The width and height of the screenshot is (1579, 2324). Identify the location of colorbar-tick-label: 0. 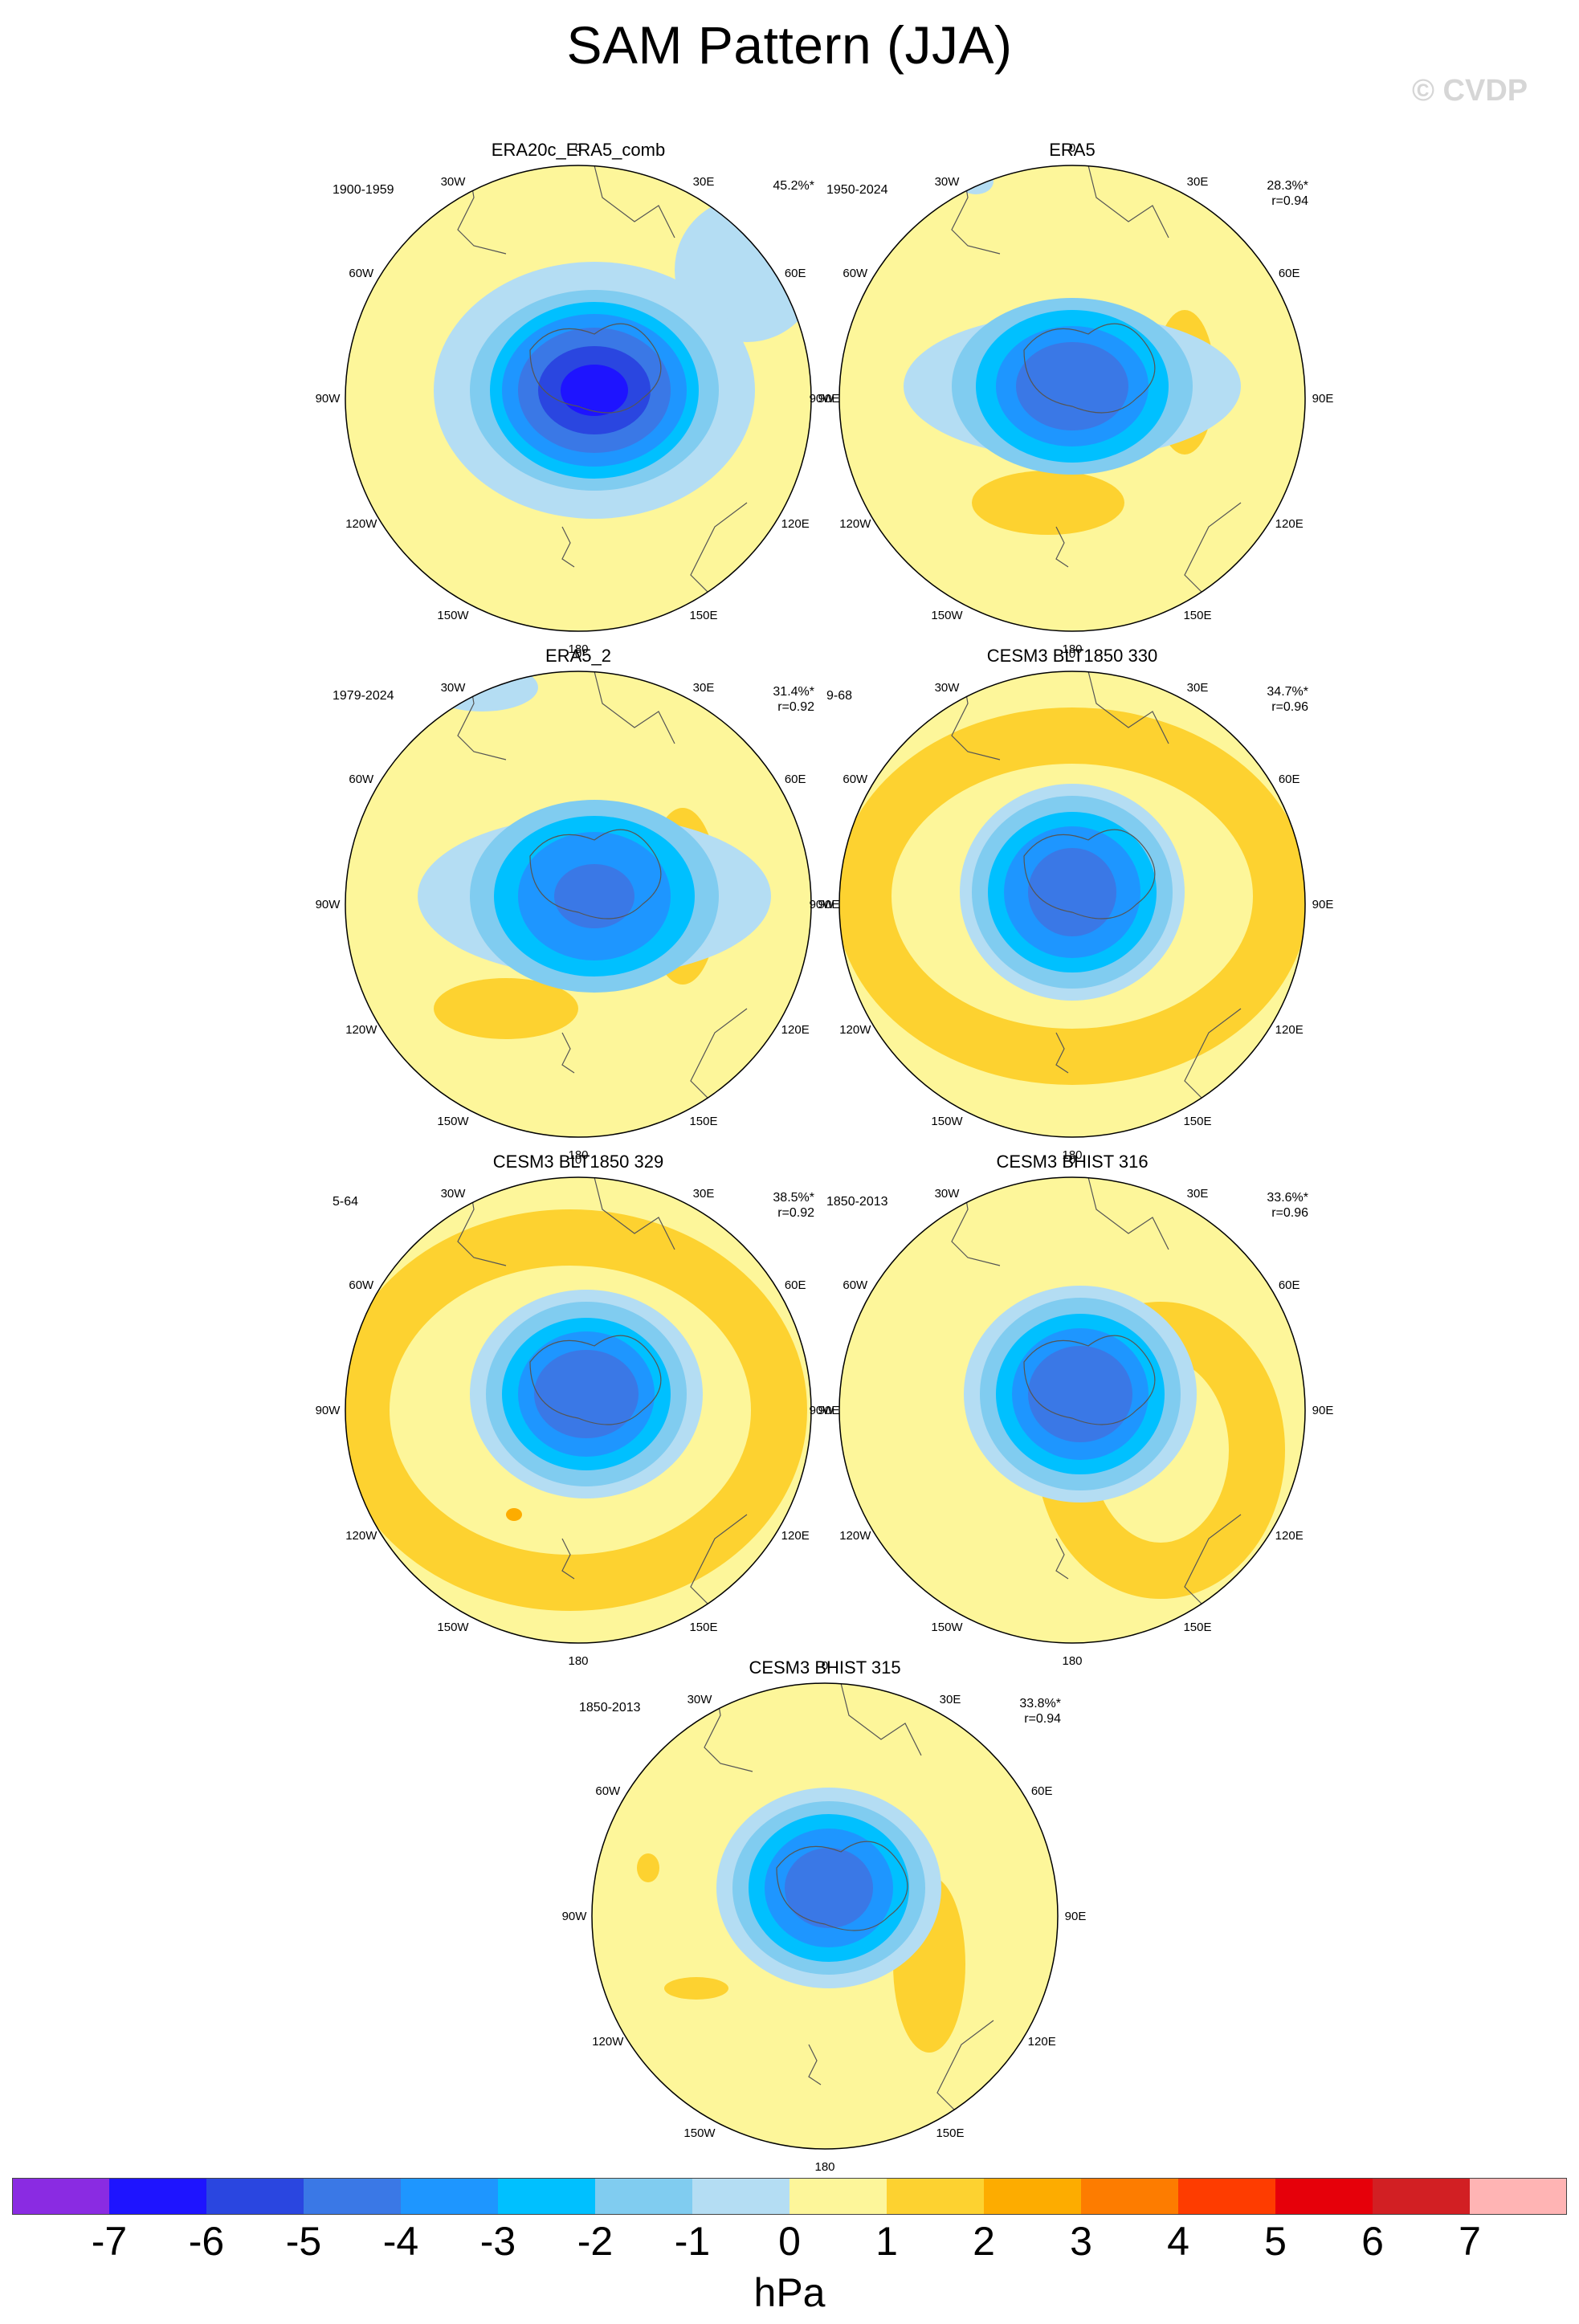
(789, 2242).